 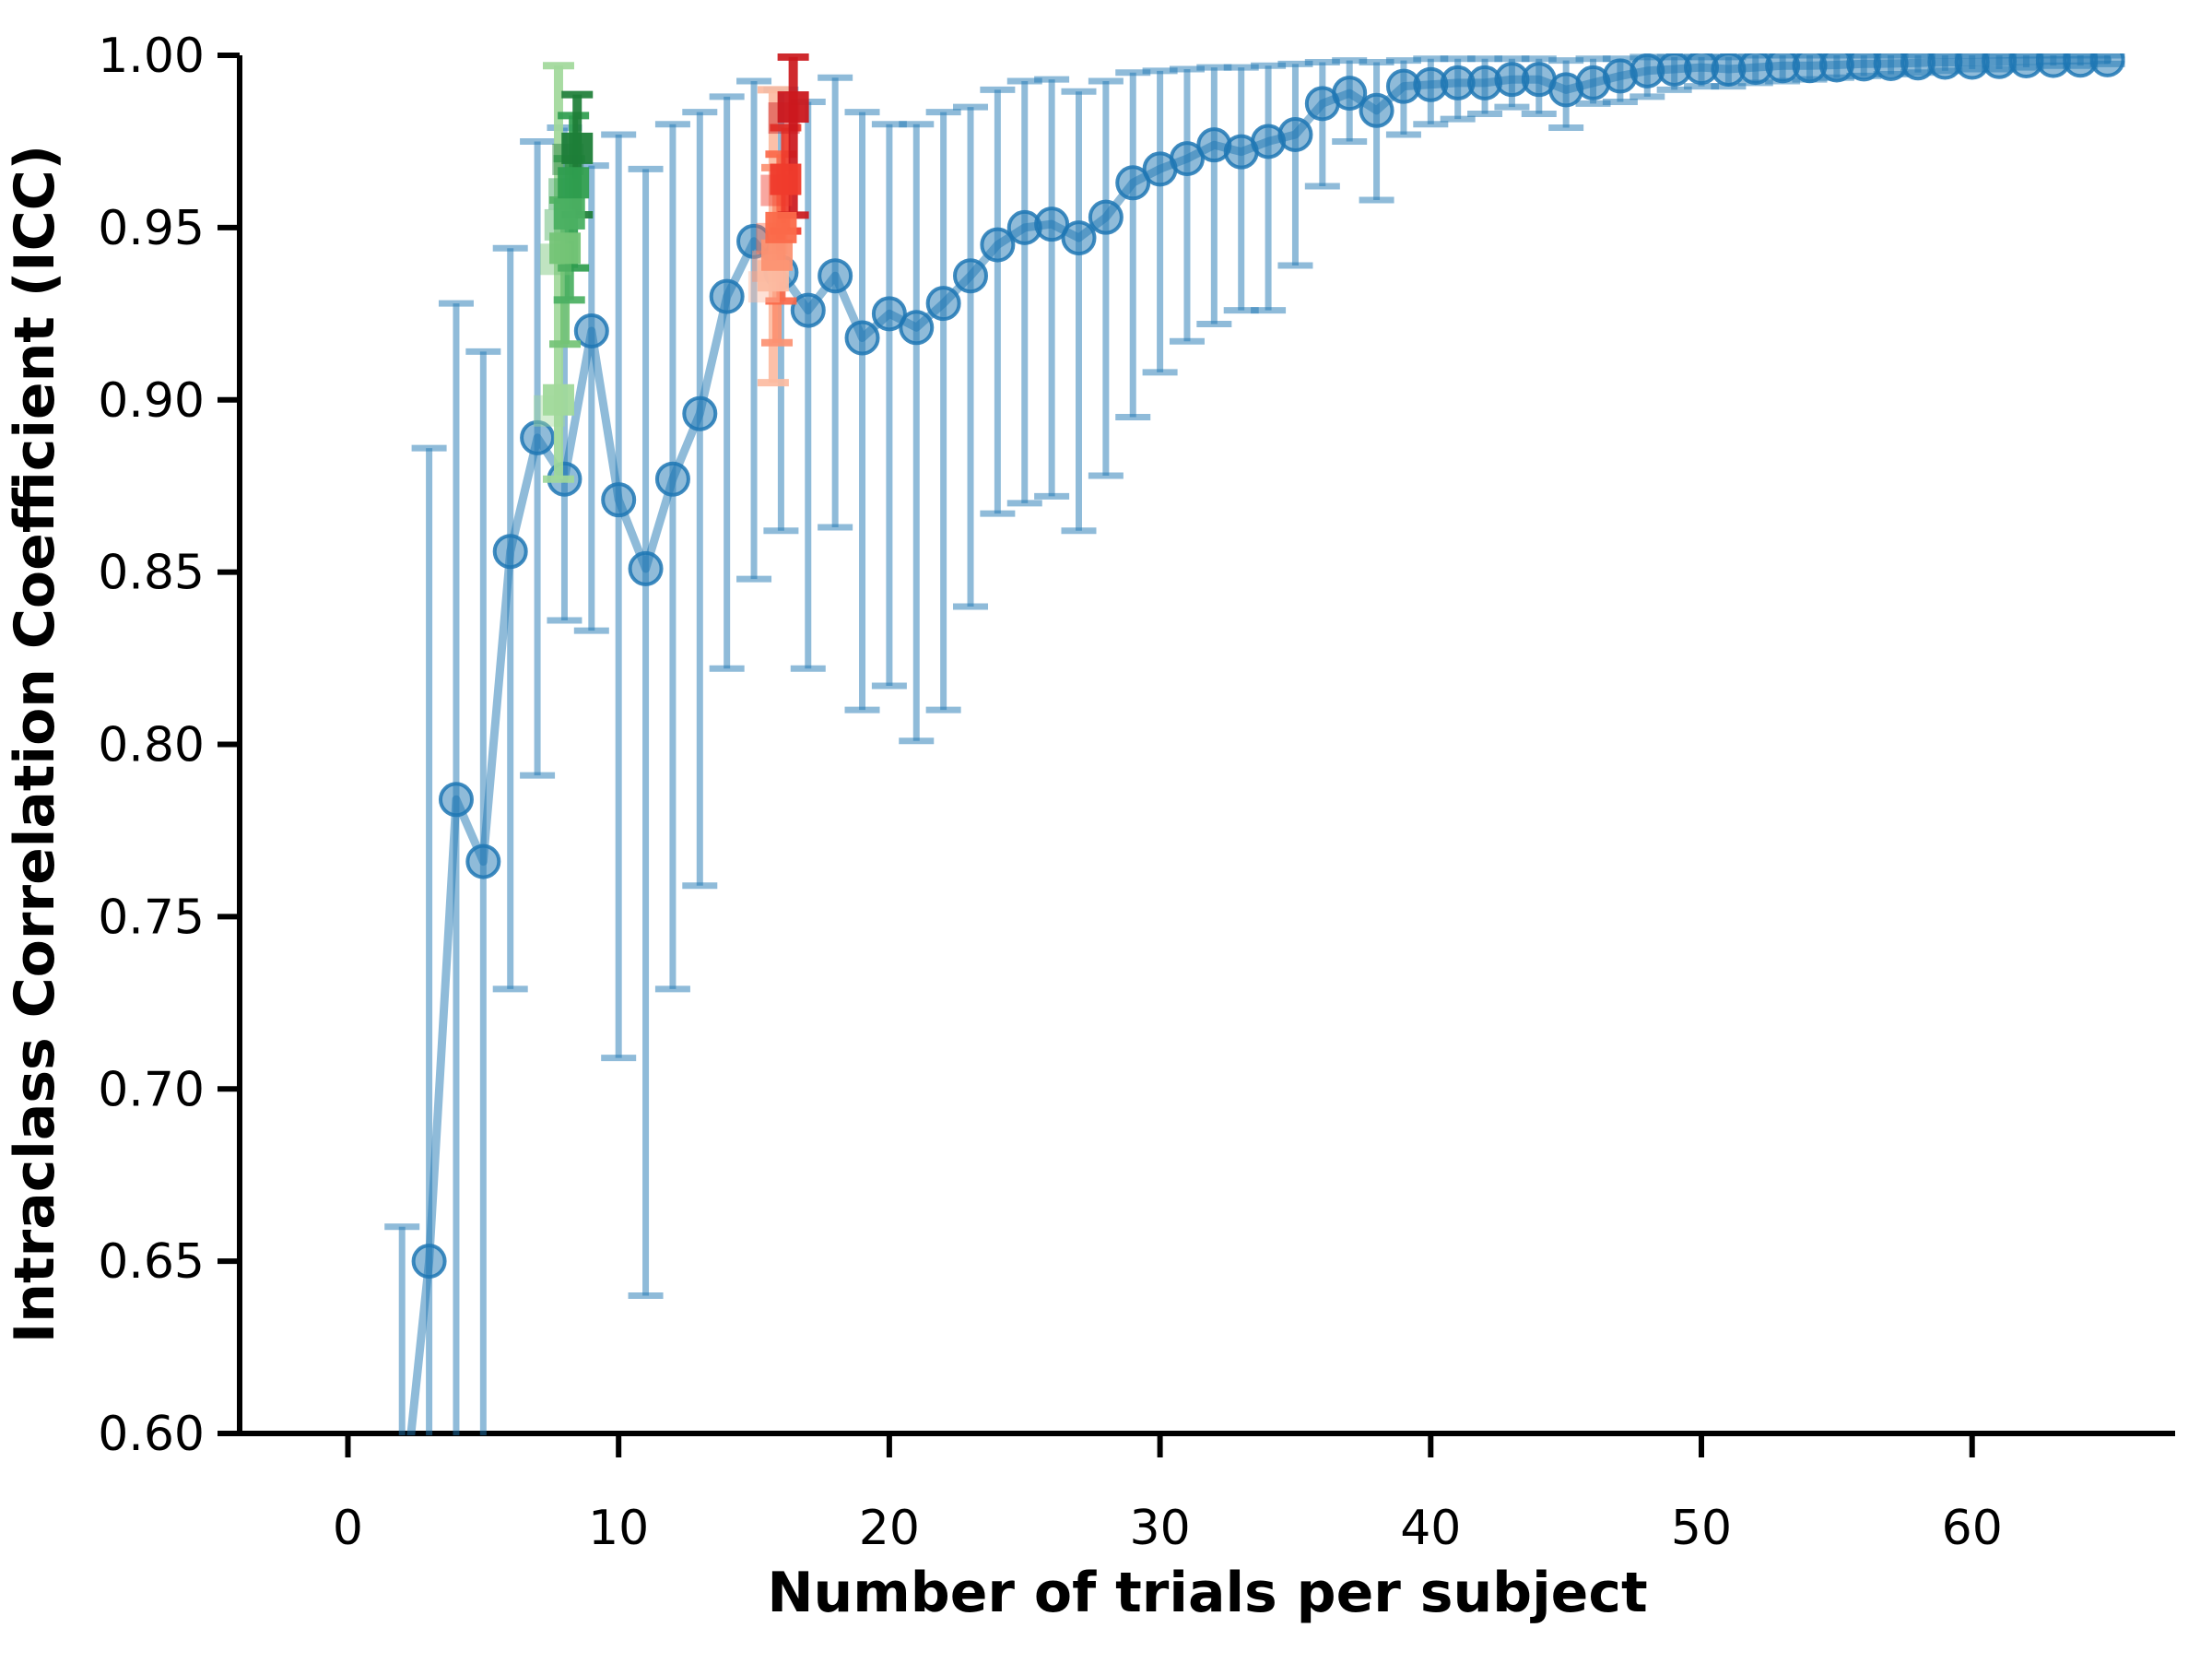 What do you see at coordinates (889, 1528) in the screenshot?
I see `x-tick-label: 20` at bounding box center [889, 1528].